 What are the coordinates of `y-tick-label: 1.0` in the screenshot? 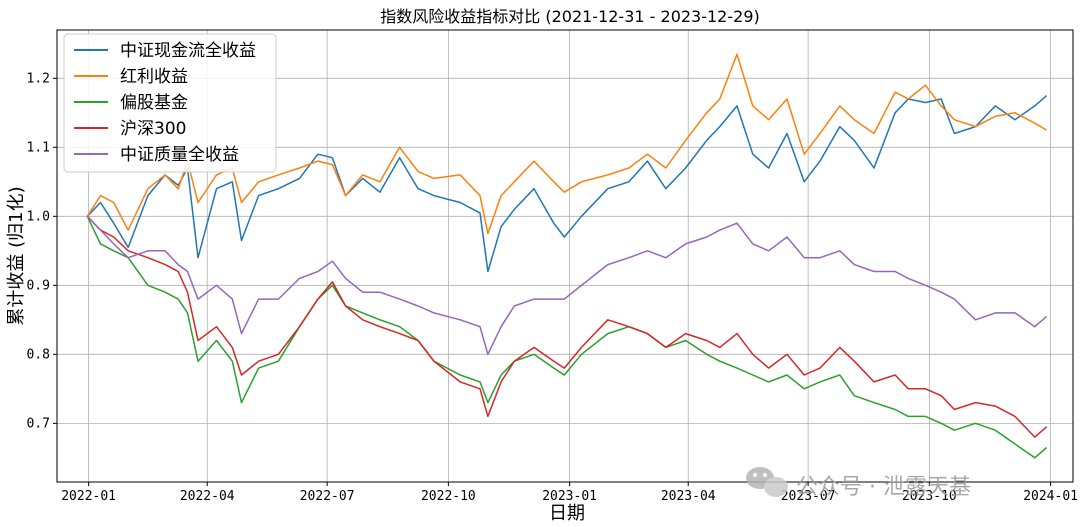 It's located at (38, 216).